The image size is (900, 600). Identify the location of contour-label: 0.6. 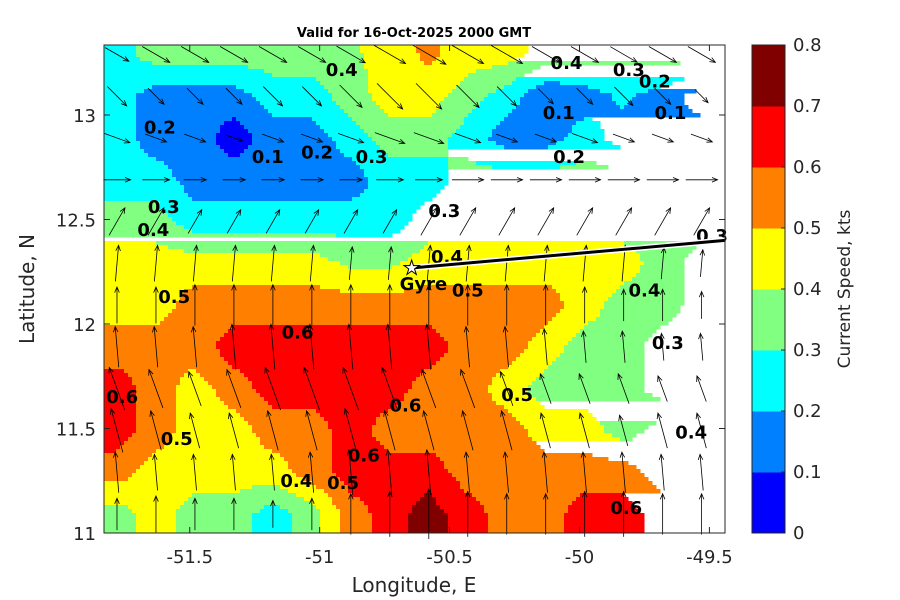
(405, 406).